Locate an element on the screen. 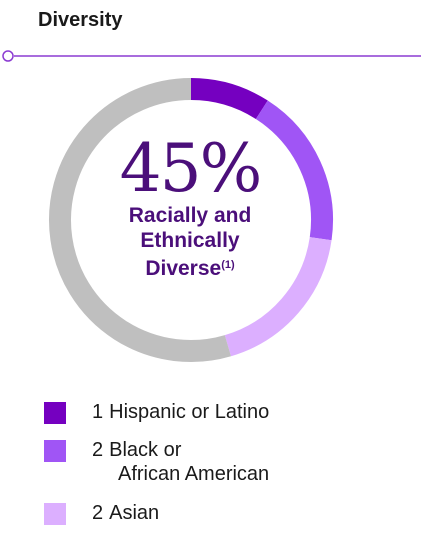  donut-slice-black is located at coordinates (294, 170).